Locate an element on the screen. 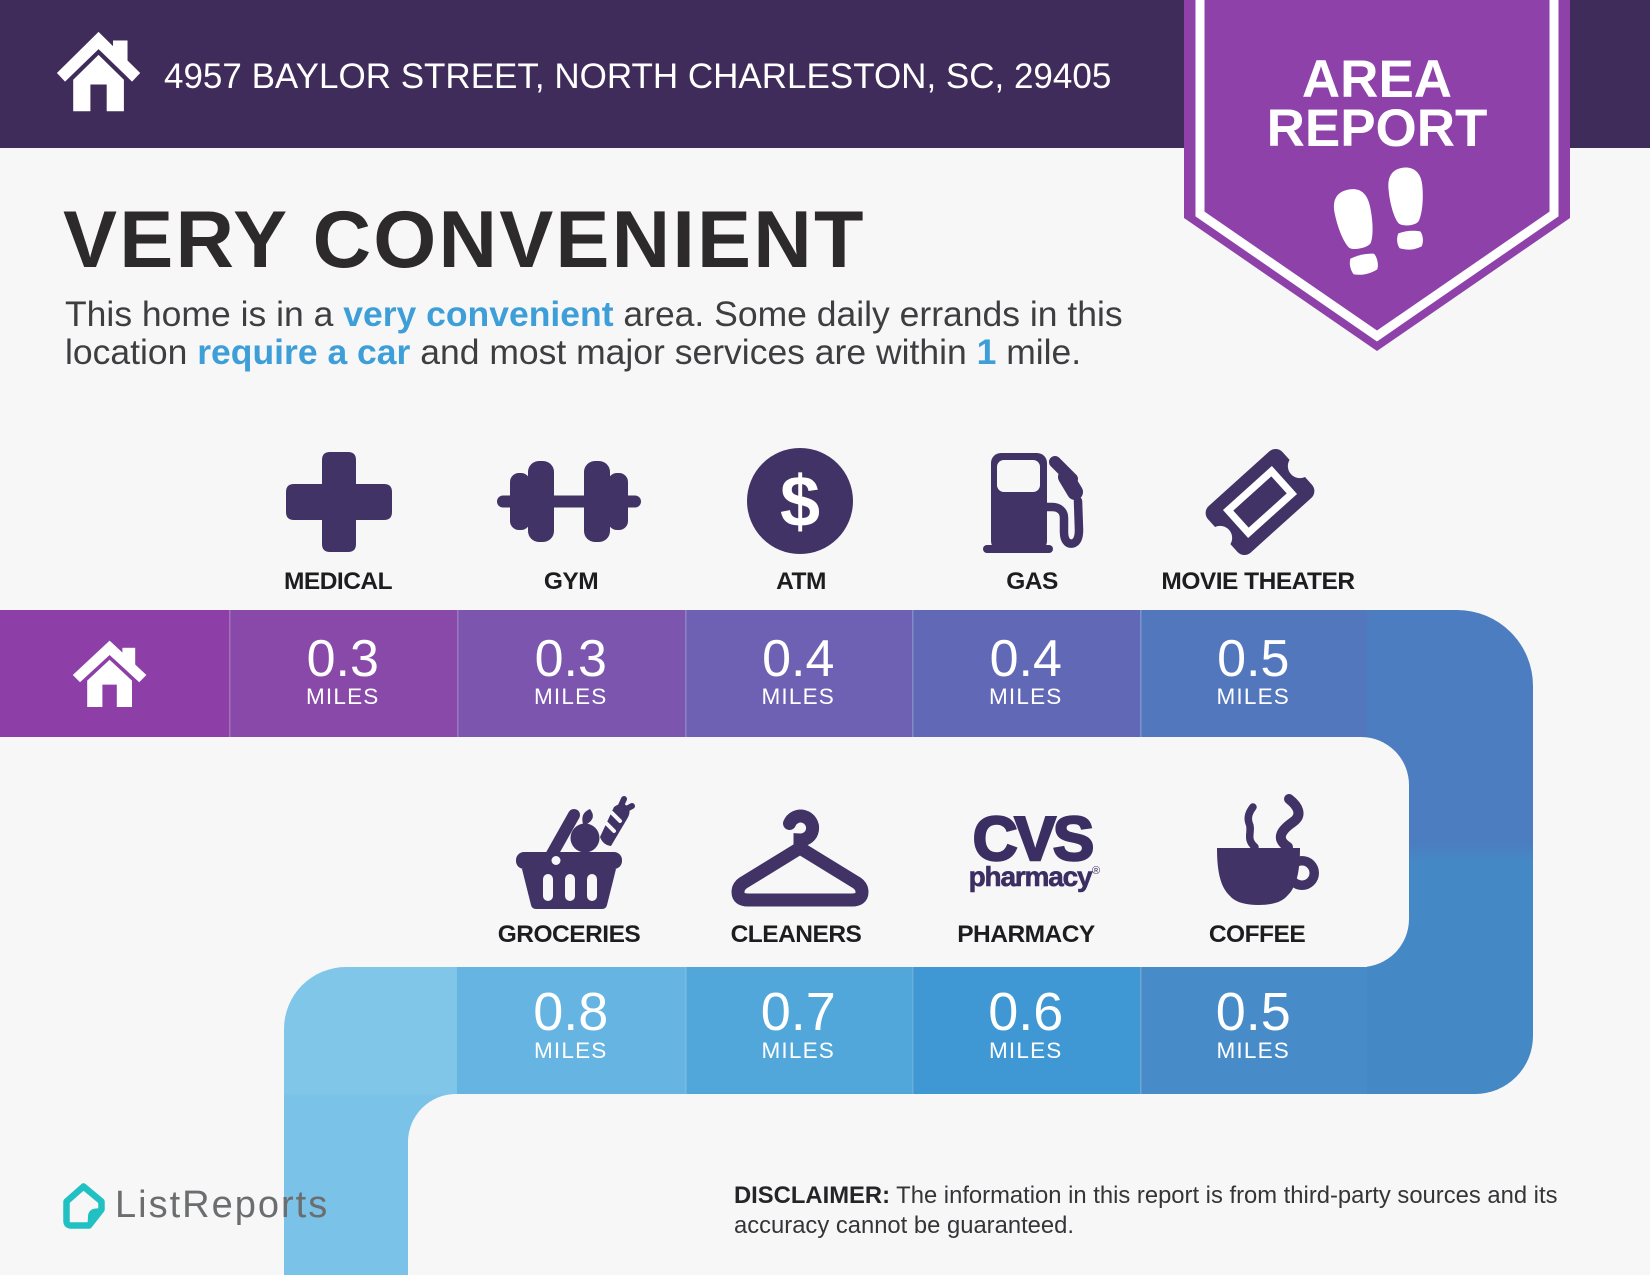 The image size is (1650, 1275). svg-text: CVS is located at coordinates (1032, 841).